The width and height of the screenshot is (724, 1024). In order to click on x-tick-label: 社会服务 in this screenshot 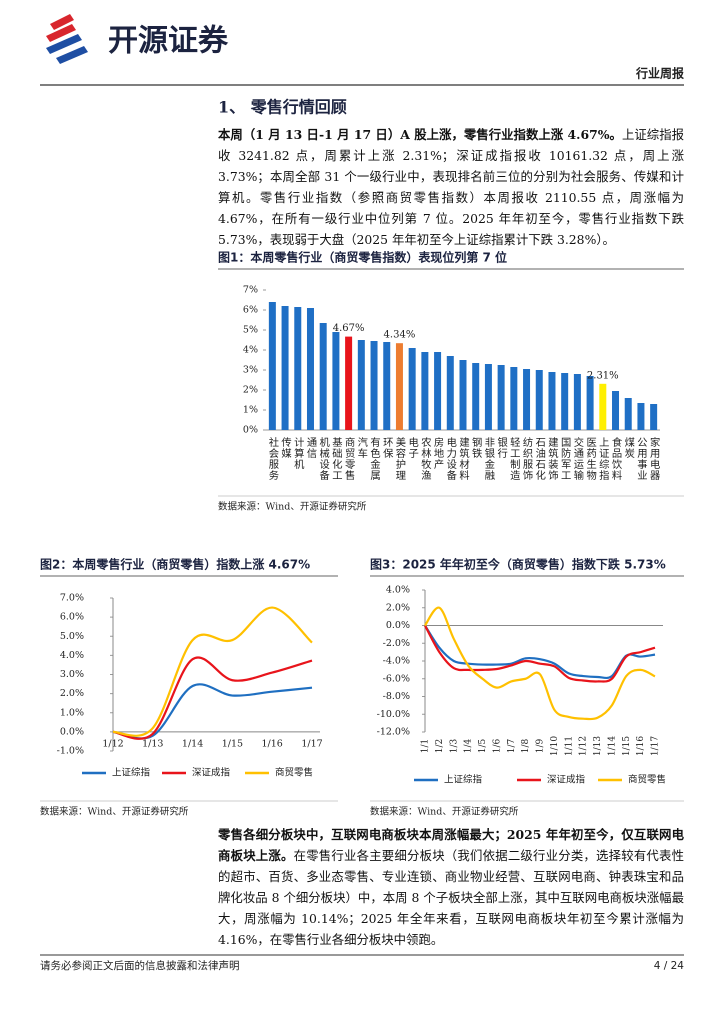, I will do `click(272, 458)`.